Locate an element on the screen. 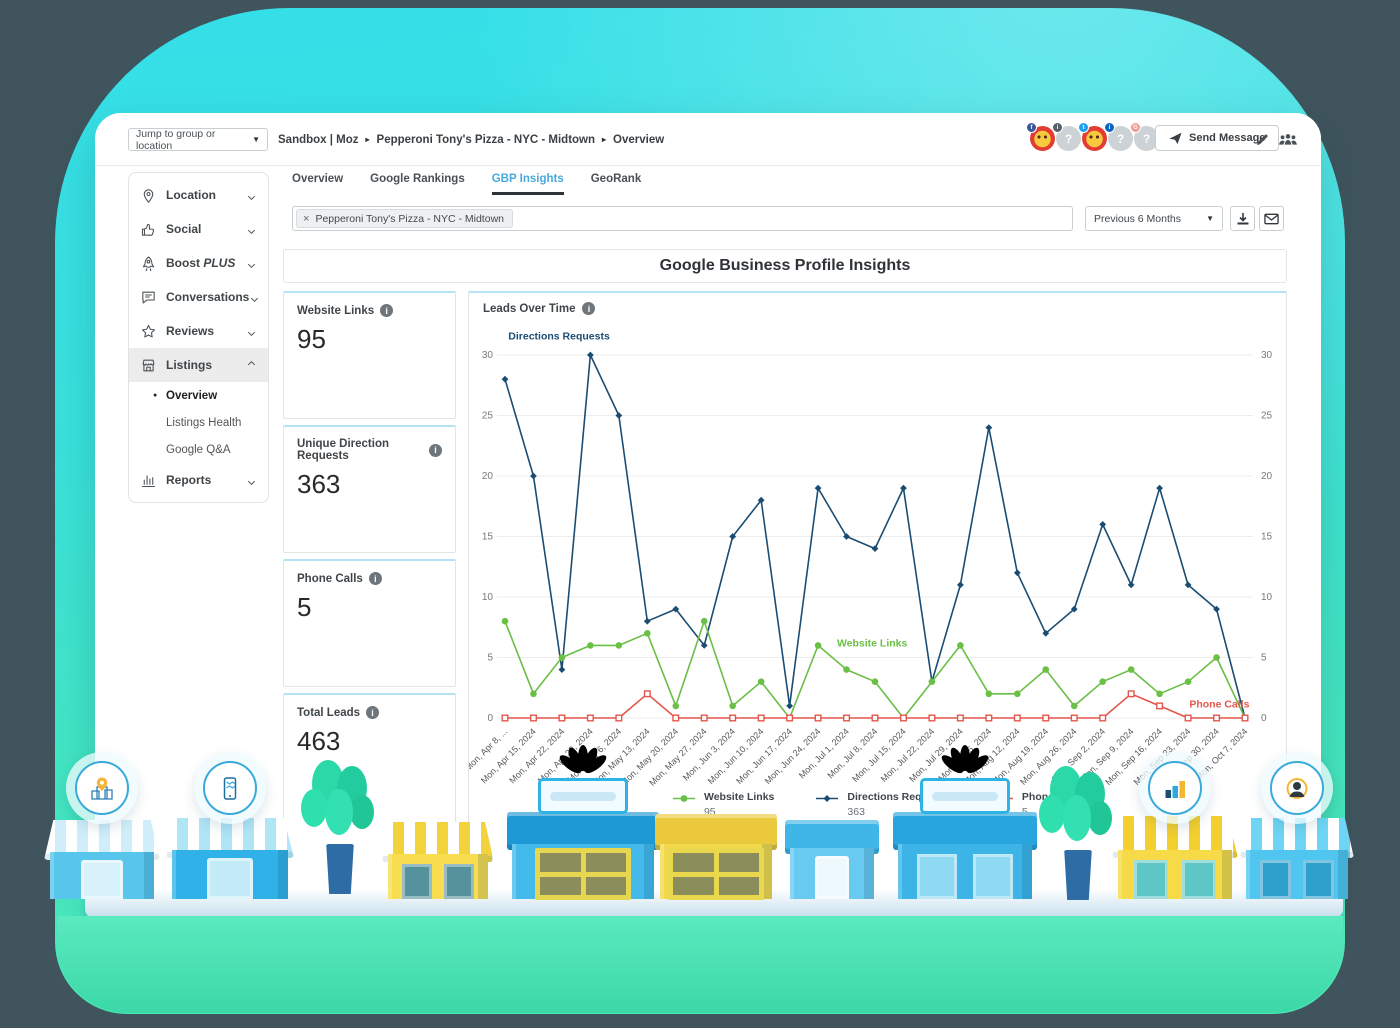  users-group-icon is located at coordinates (1288, 139).